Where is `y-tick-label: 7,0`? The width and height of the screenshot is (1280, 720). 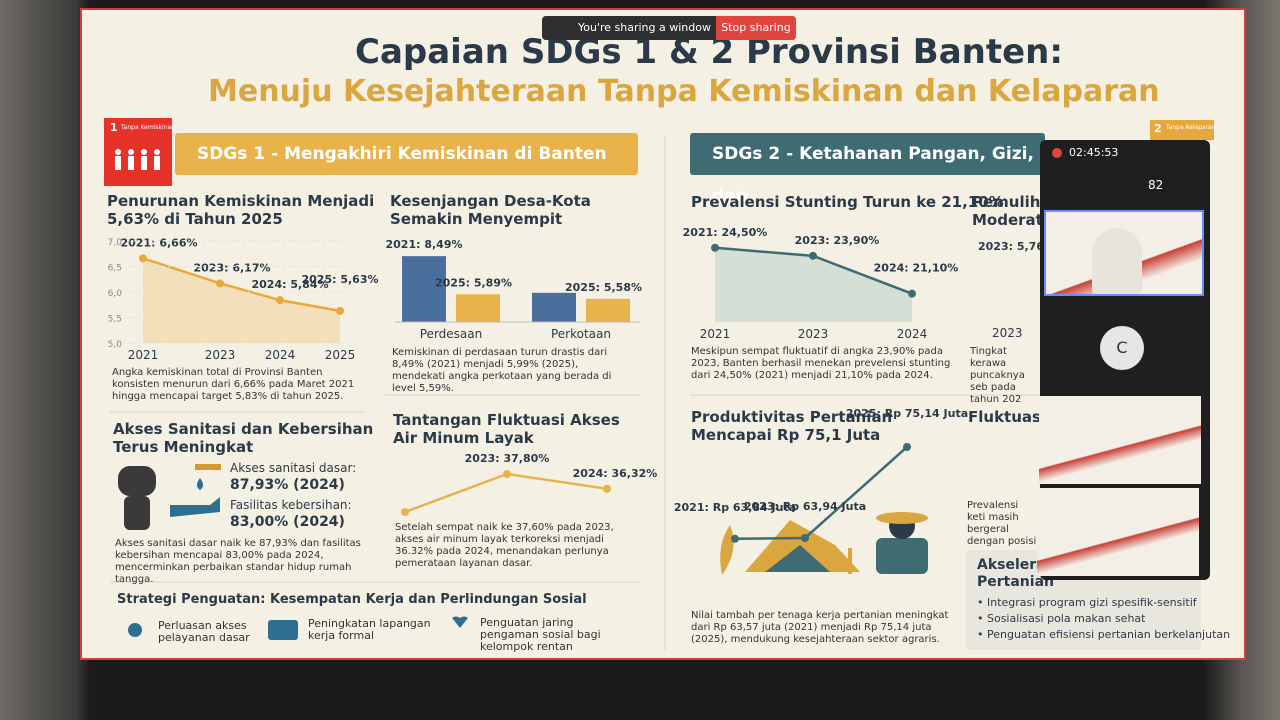
y-tick-label: 7,0 is located at coordinates (115, 243).